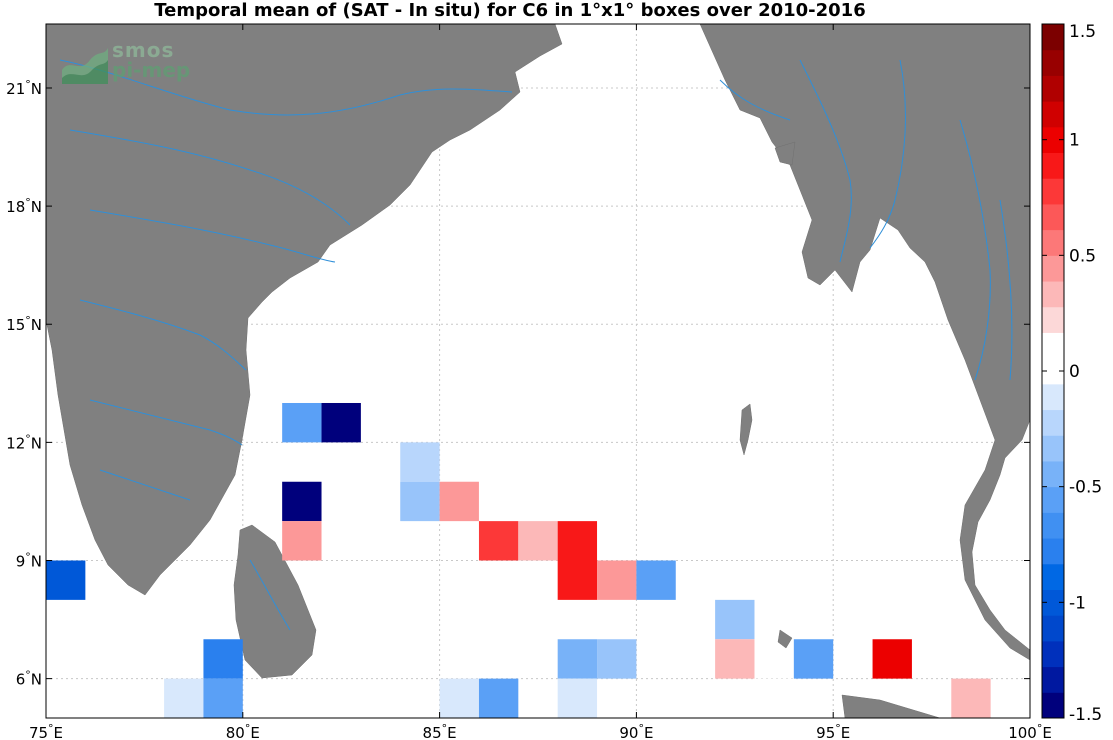 The image size is (1113, 740). Describe the element at coordinates (746, 429) in the screenshot. I see `andaman-island` at that location.